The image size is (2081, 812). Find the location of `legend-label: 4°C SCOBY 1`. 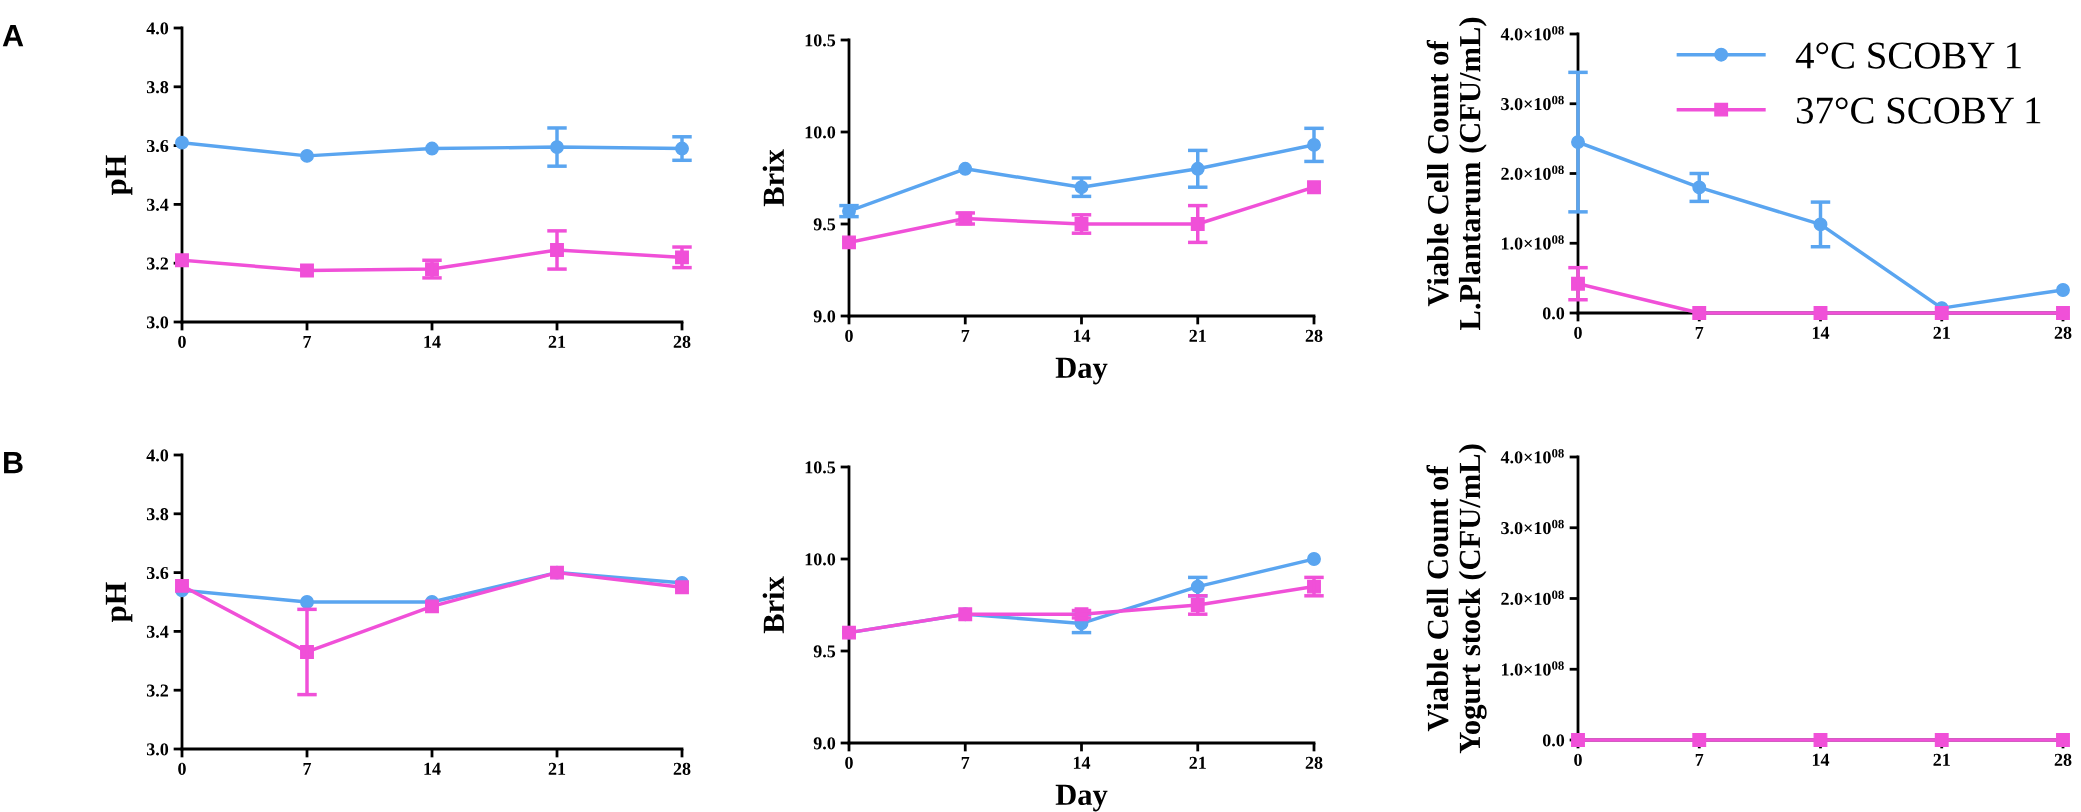

legend-label: 4°C SCOBY 1 is located at coordinates (1908, 55).